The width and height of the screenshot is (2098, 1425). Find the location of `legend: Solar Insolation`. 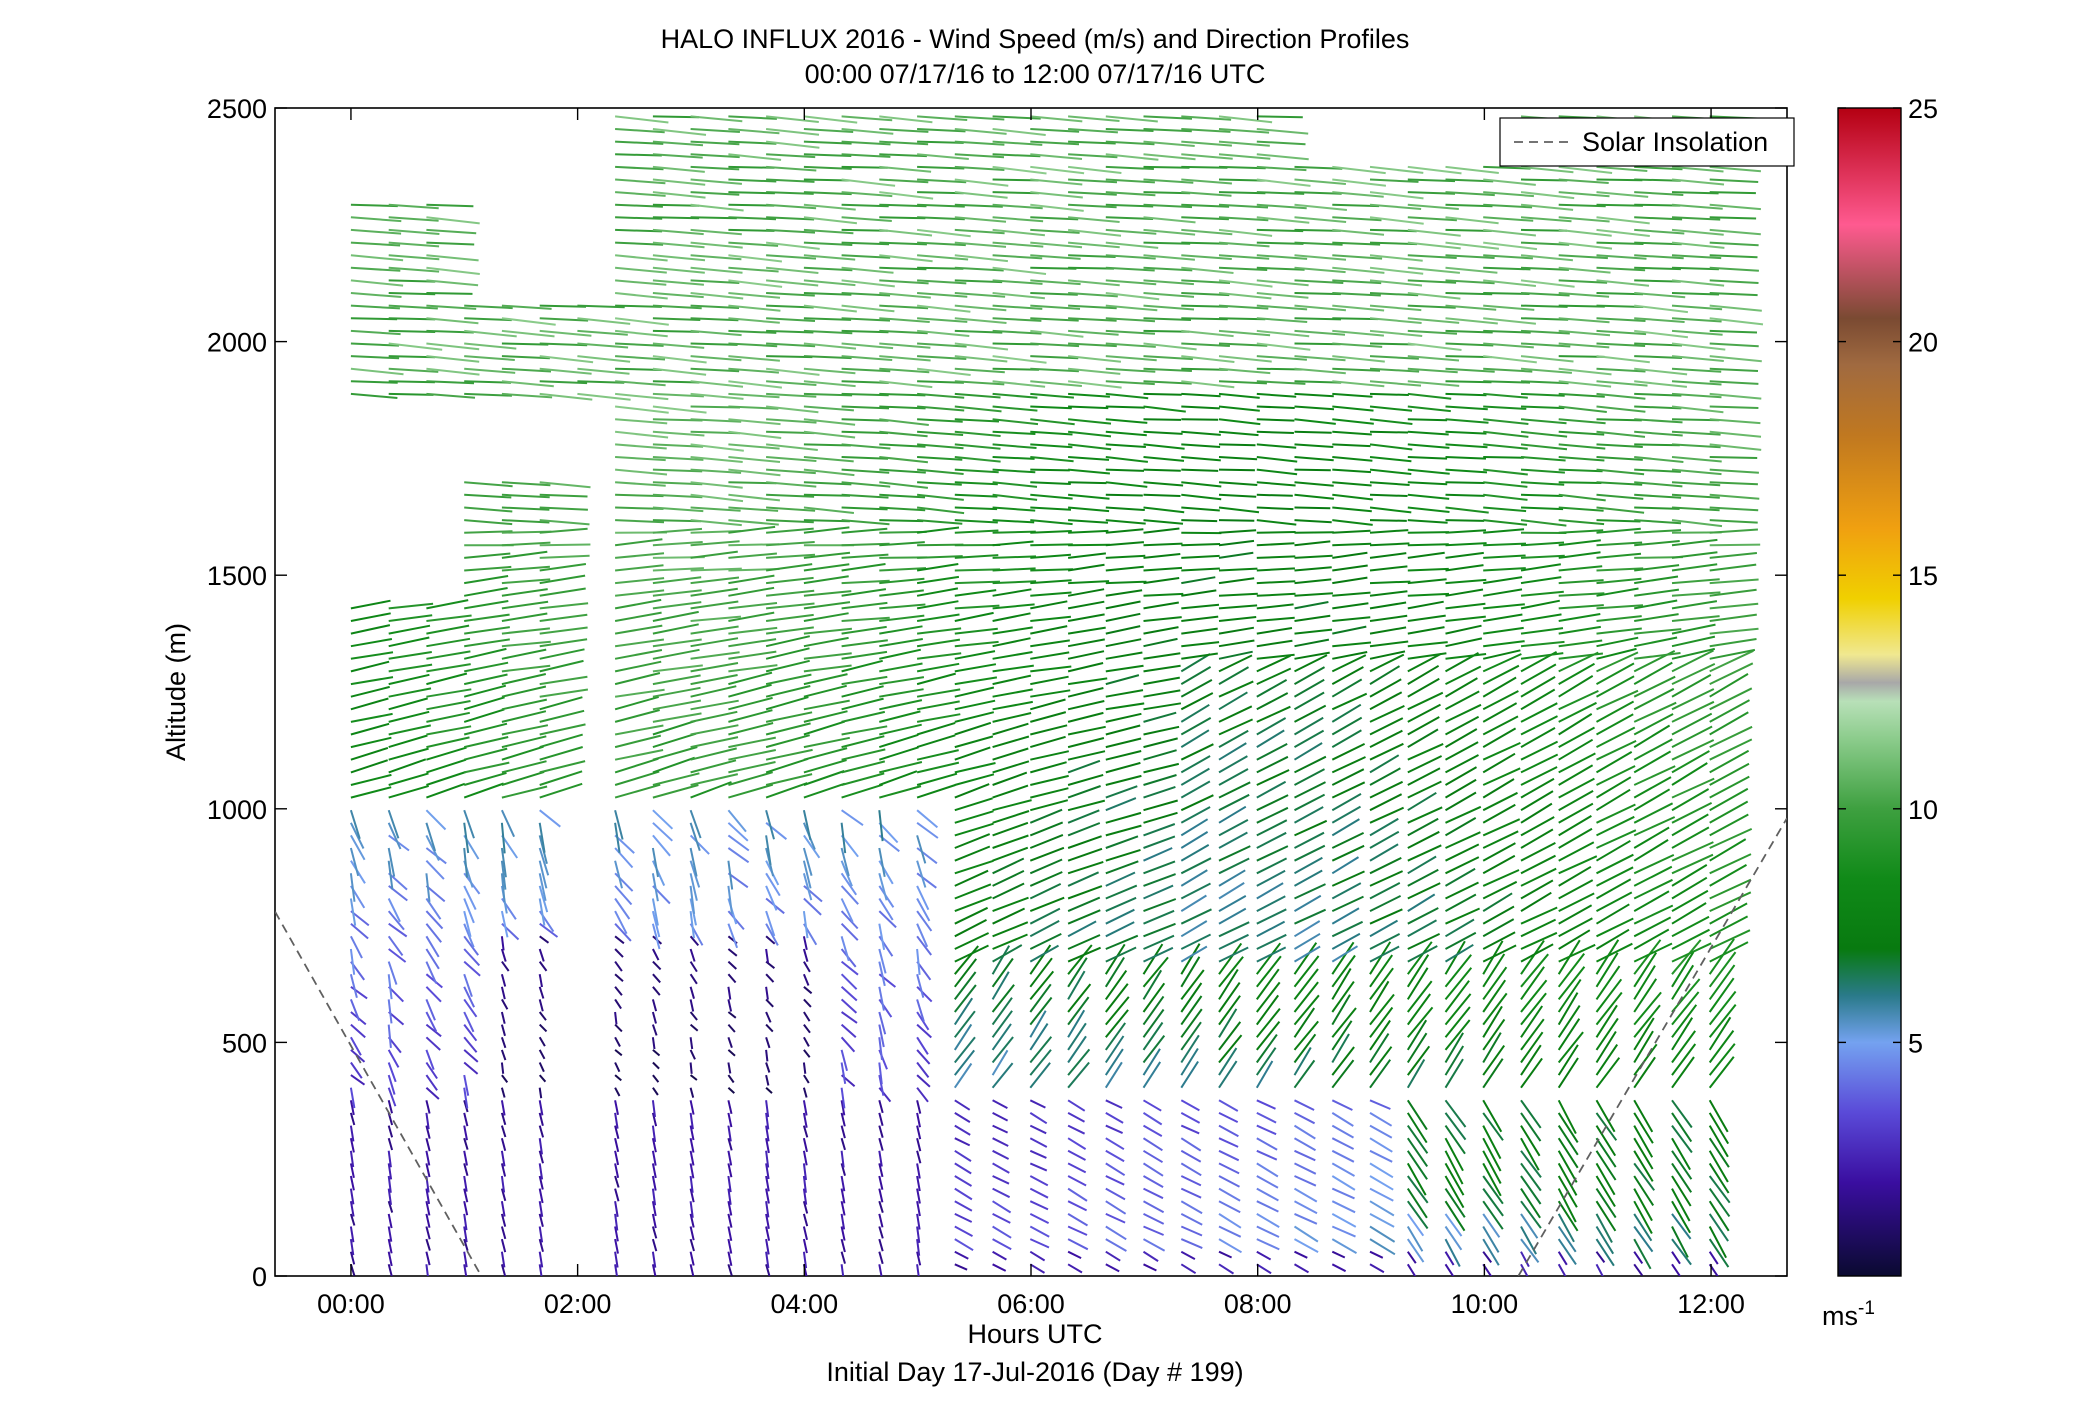

legend: Solar Insolation is located at coordinates (1647, 142).